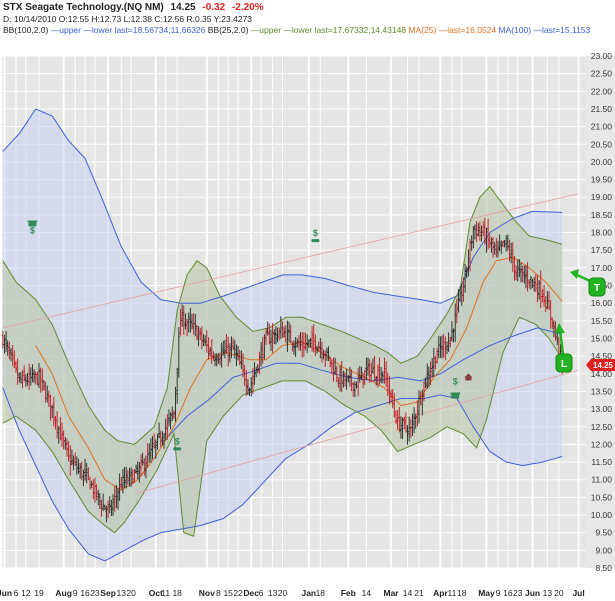 This screenshot has width=615, height=601. What do you see at coordinates (597, 287) in the screenshot?
I see `t-marker: T` at bounding box center [597, 287].